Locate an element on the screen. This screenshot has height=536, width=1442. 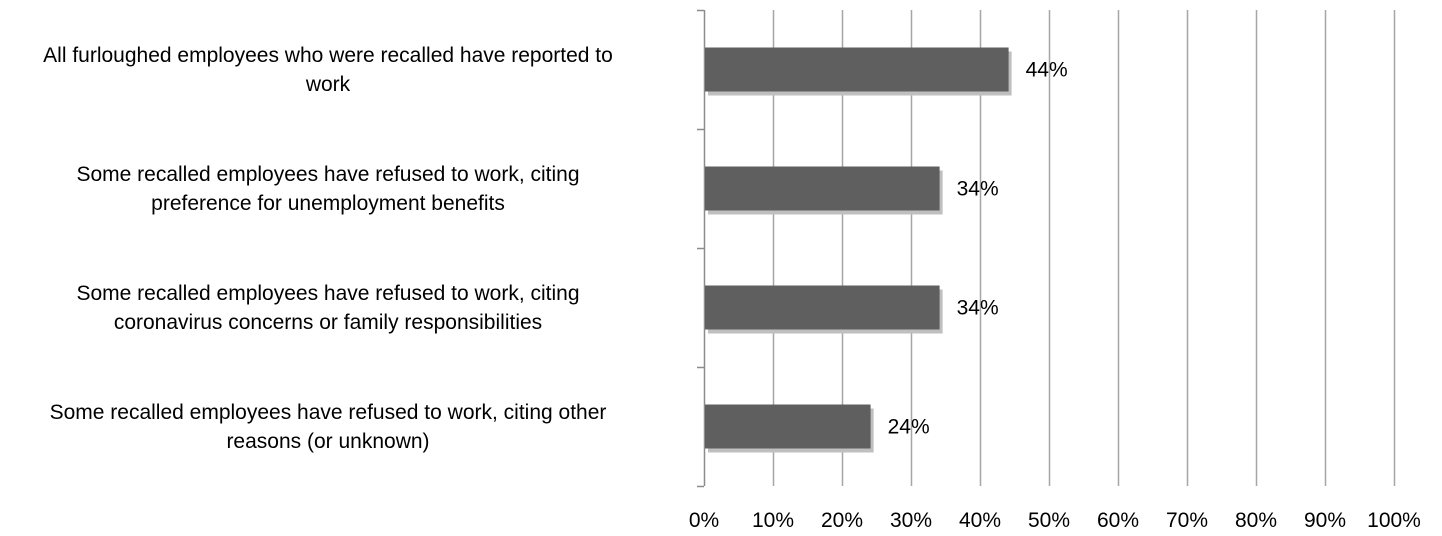
x-tick-label: 10% is located at coordinates (773, 520).